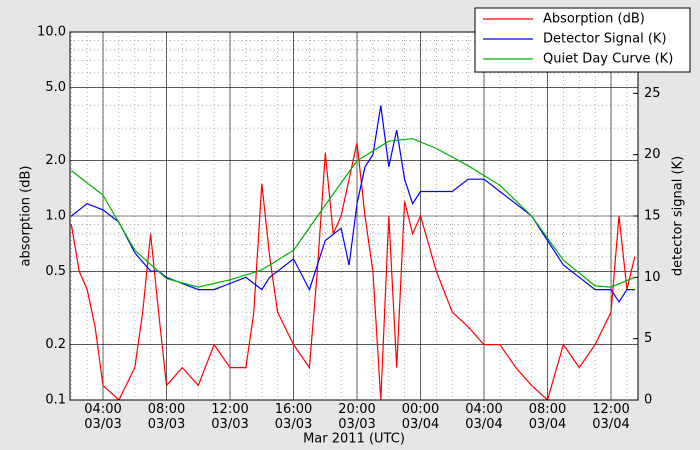  I want to click on x-tick-label: 04:00 03/04, so click(484, 417).